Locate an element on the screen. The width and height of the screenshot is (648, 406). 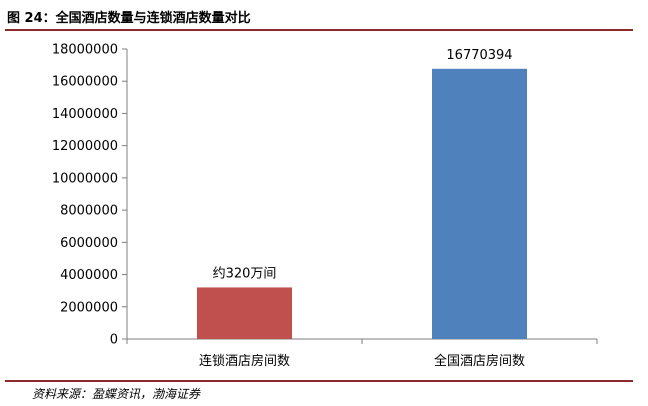
y-tick-label: 6000000 is located at coordinates (89, 243).